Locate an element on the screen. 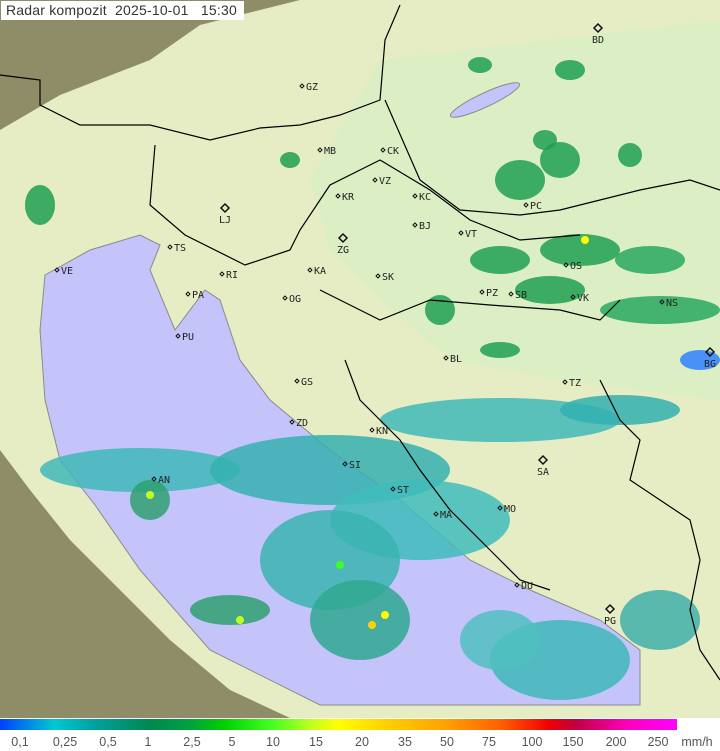 The height and width of the screenshot is (751, 720). city-label: SA is located at coordinates (543, 472).